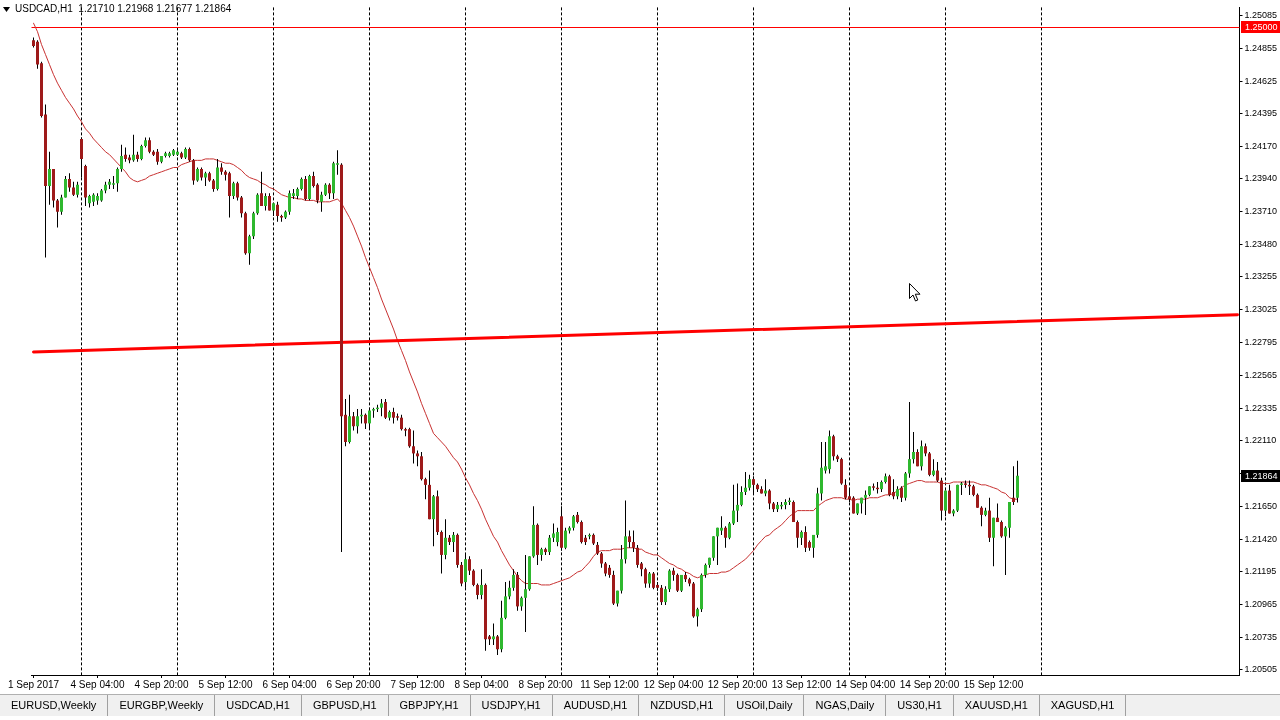 This screenshot has height=720, width=1280. I want to click on y-tick-label: 1.24625, so click(1261, 80).